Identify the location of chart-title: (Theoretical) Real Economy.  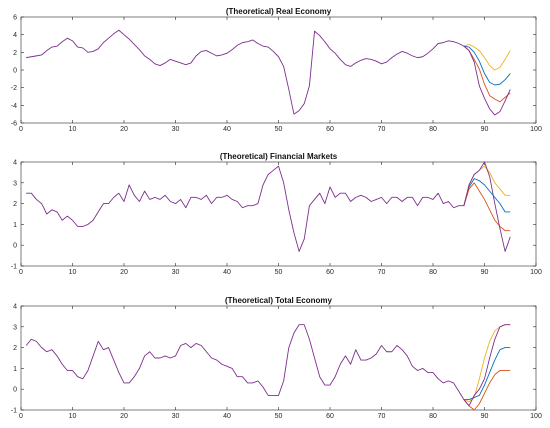
(279, 11).